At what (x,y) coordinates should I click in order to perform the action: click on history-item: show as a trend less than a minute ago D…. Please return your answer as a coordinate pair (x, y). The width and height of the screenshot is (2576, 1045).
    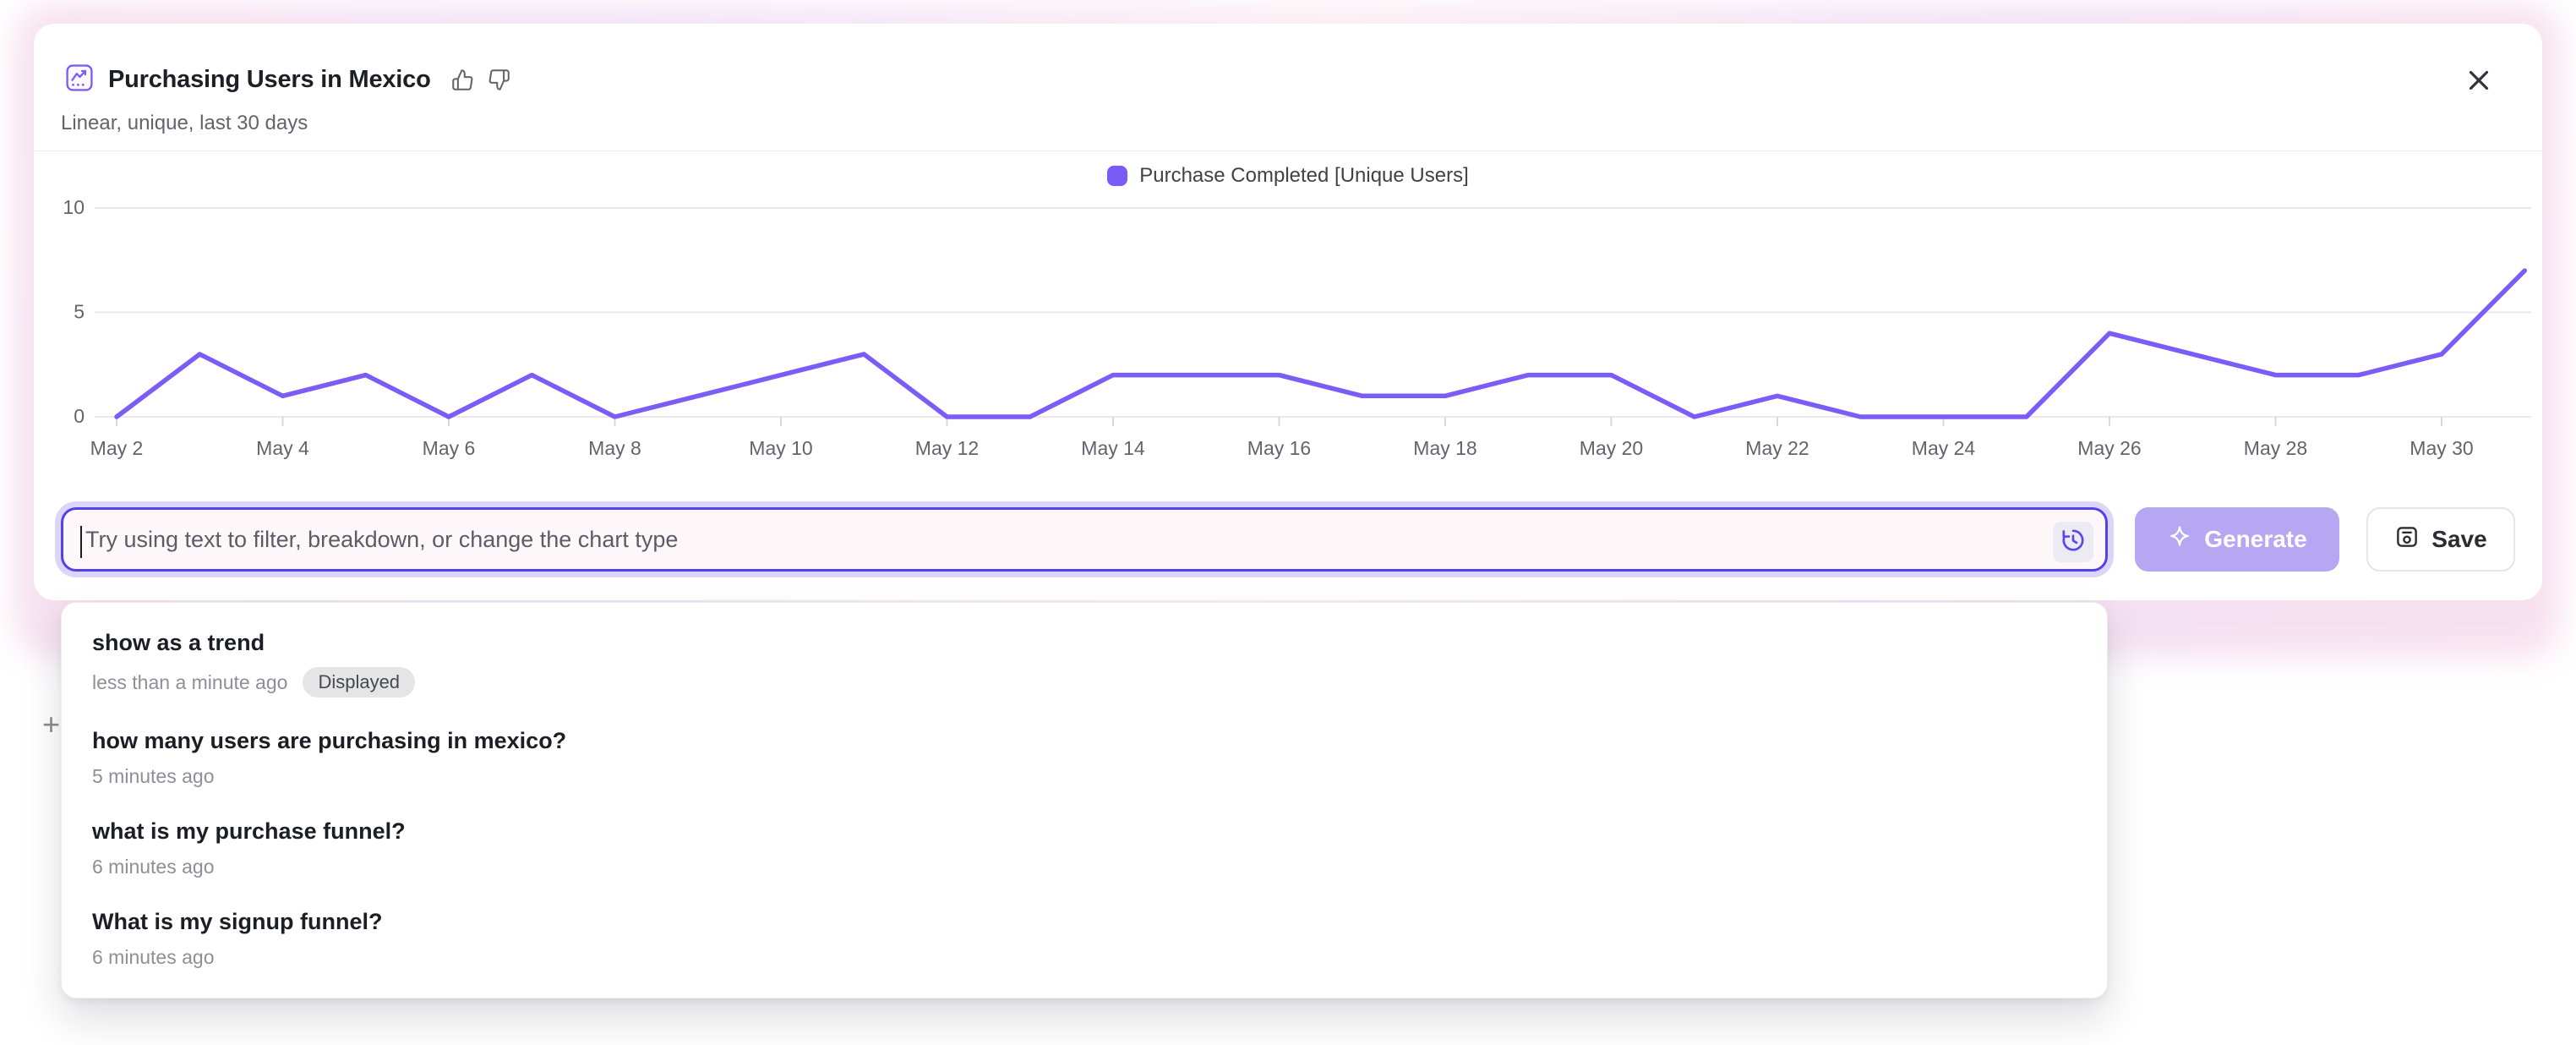
    Looking at the image, I should click on (1084, 662).